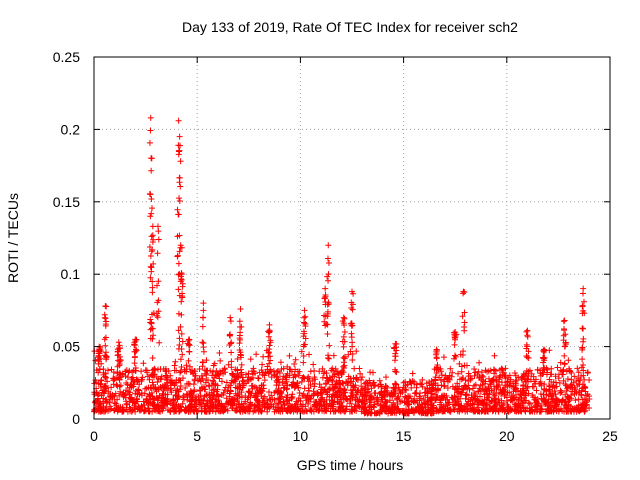 This screenshot has width=640, height=480. What do you see at coordinates (13, 238) in the screenshot?
I see `y-axis-label: ROTI / TECUs` at bounding box center [13, 238].